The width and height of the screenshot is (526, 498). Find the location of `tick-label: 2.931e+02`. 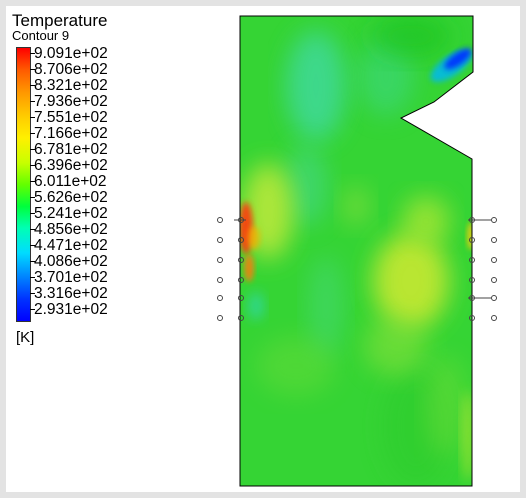

tick-label: 2.931e+02 is located at coordinates (71, 309).